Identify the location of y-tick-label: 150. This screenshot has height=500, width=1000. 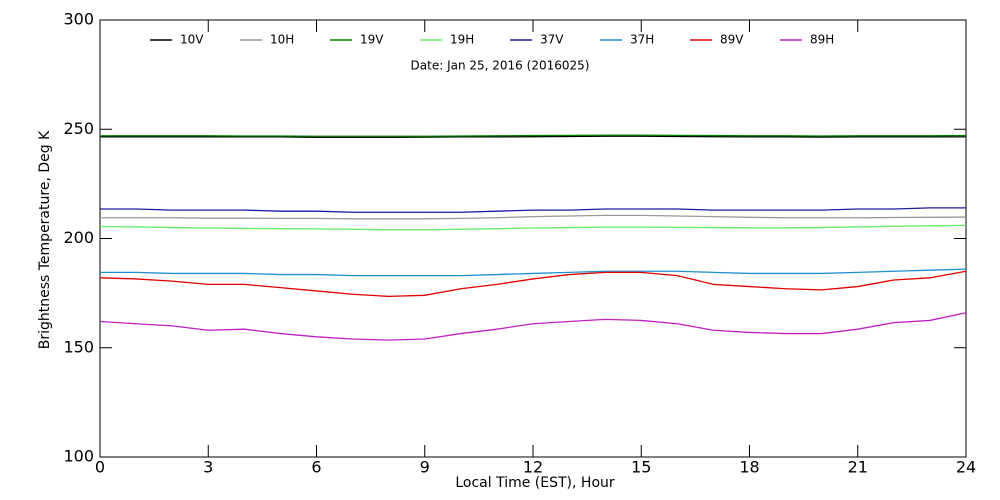
(78, 346).